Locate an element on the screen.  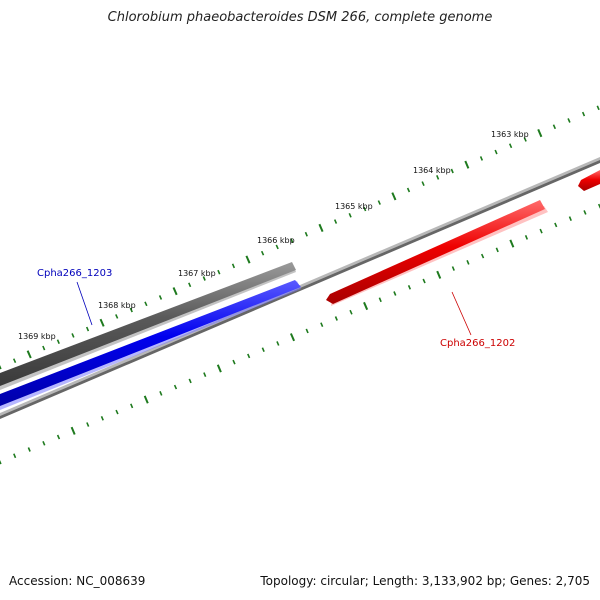
gene-label-text: Cpha266_1202 is located at coordinates (477, 343).